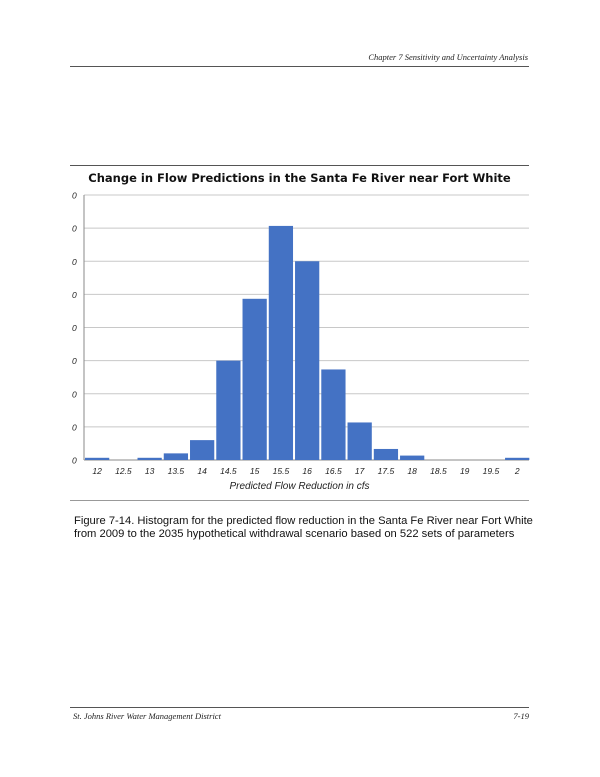 The width and height of the screenshot is (600, 777). Describe the element at coordinates (150, 471) in the screenshot. I see `x-tick-label: 13` at that location.